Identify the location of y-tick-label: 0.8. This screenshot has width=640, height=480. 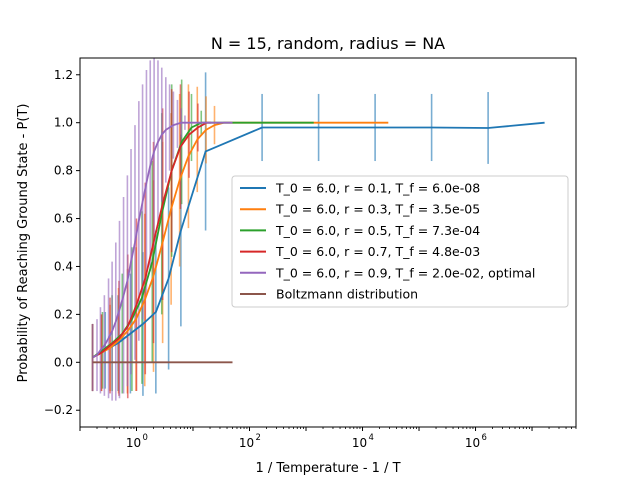
(63, 171).